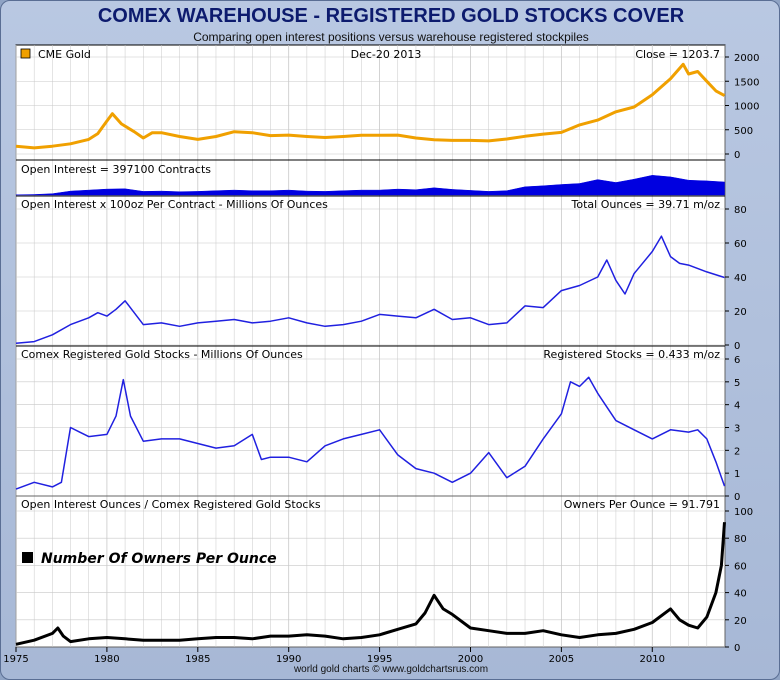 Image resolution: width=780 pixels, height=680 pixels. Describe the element at coordinates (642, 504) in the screenshot. I see `owners-label: Owners Per Ounce = 91.791` at that location.